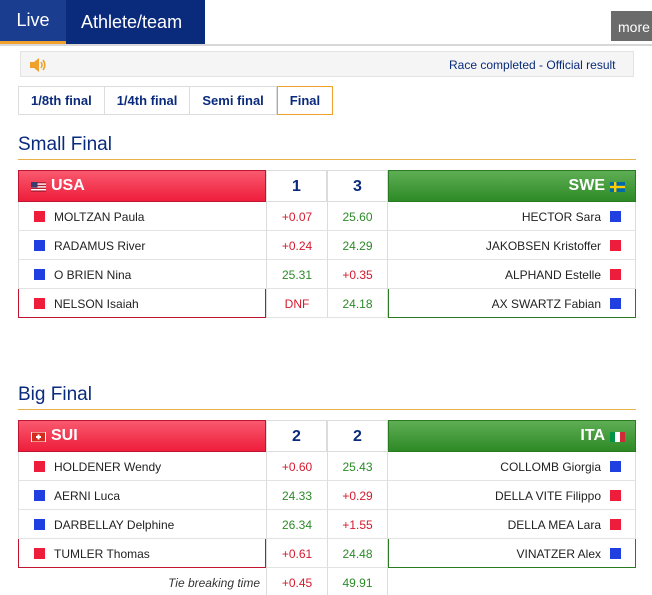  Describe the element at coordinates (33, 22) in the screenshot. I see `tab-live: Live` at that location.